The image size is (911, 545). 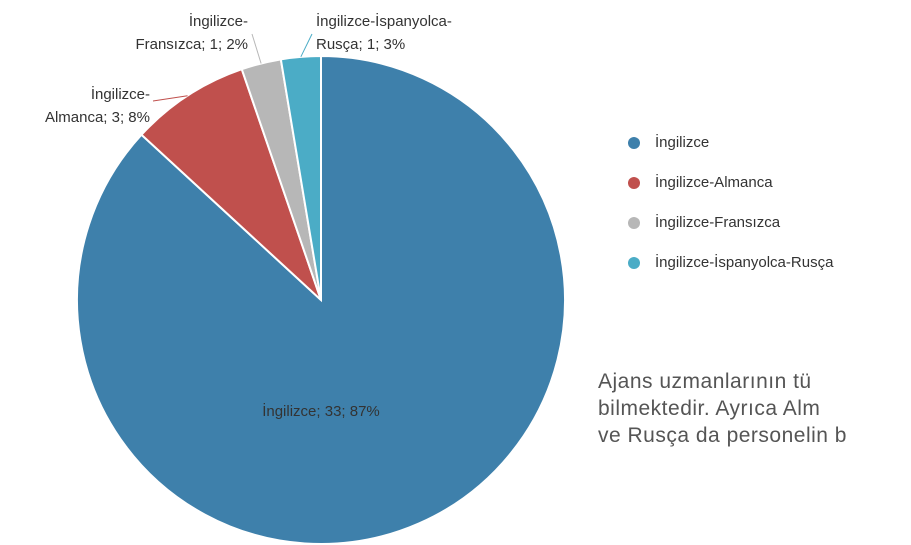 What do you see at coordinates (714, 182) in the screenshot?
I see `legend-label: İngilizce-Almanca` at bounding box center [714, 182].